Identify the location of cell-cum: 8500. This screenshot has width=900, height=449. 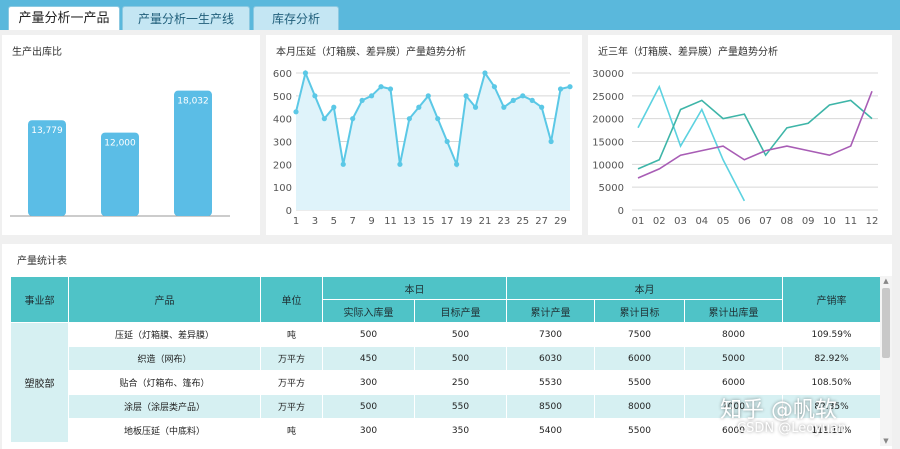
(550, 406).